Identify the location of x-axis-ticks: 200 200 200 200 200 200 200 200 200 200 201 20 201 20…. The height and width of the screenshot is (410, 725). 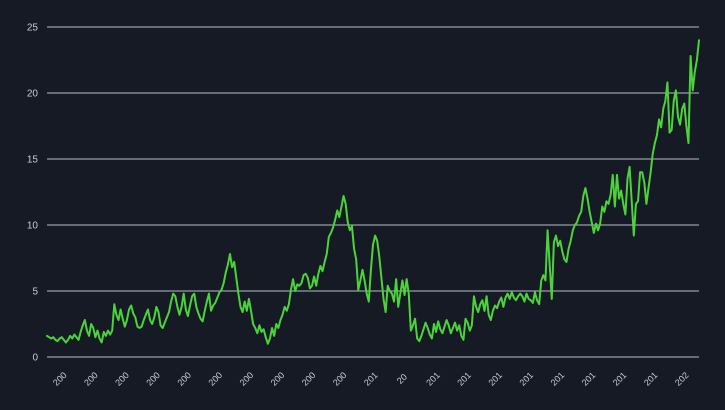
(371, 379).